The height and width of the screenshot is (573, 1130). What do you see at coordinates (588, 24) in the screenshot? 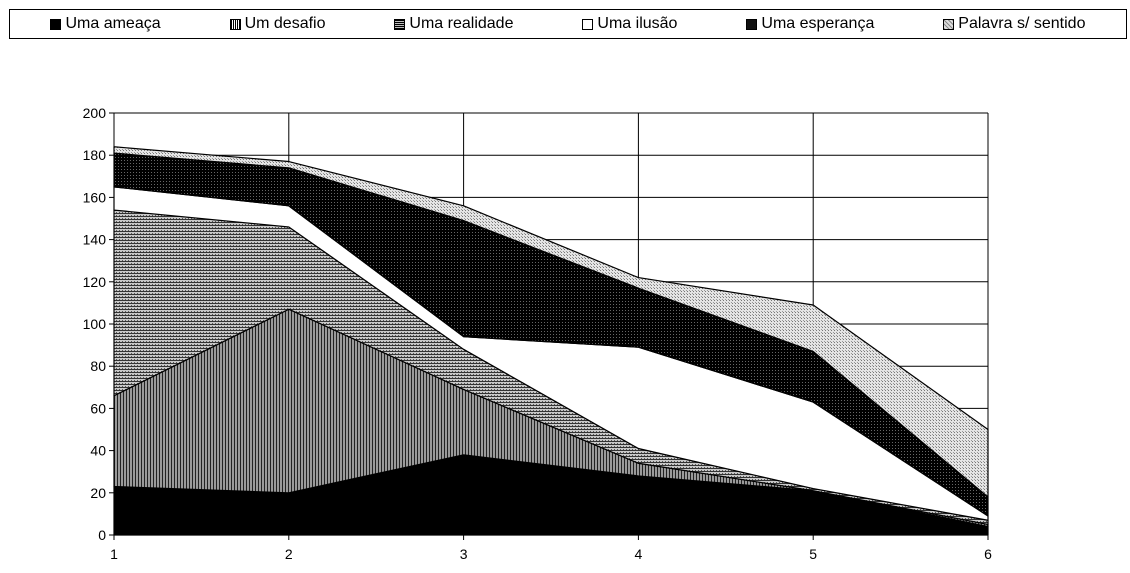
I see `legend-swatch-ilusao` at bounding box center [588, 24].